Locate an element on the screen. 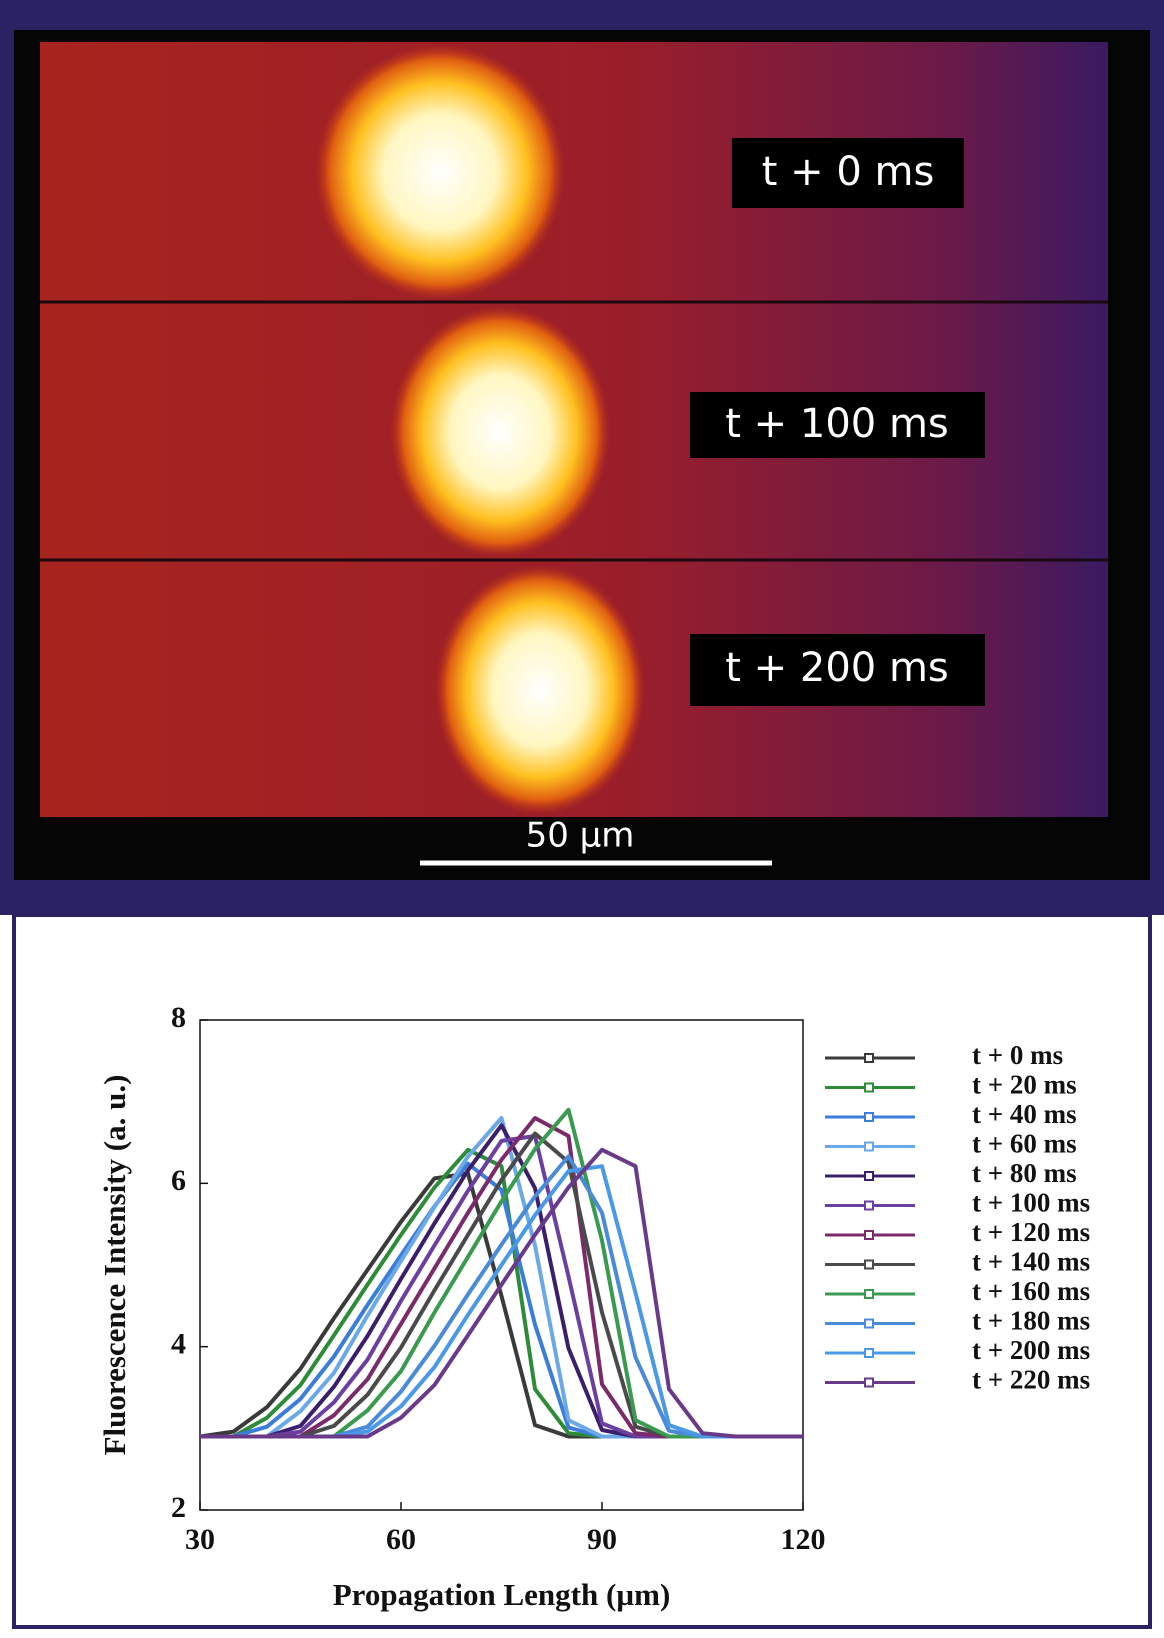 Image resolution: width=1164 pixels, height=1638 pixels. x-tick-label: 30 is located at coordinates (200, 1539).